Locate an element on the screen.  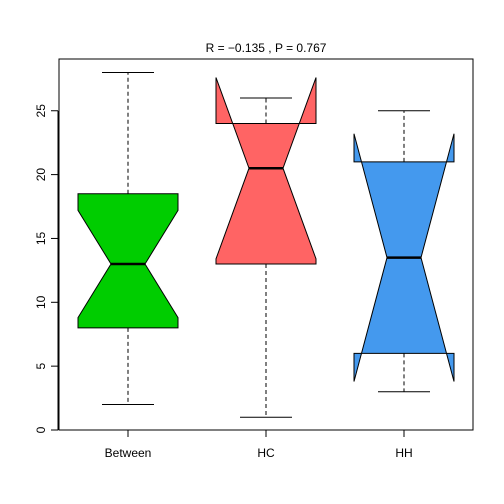
x-tick-label: Between is located at coordinates (128, 453).